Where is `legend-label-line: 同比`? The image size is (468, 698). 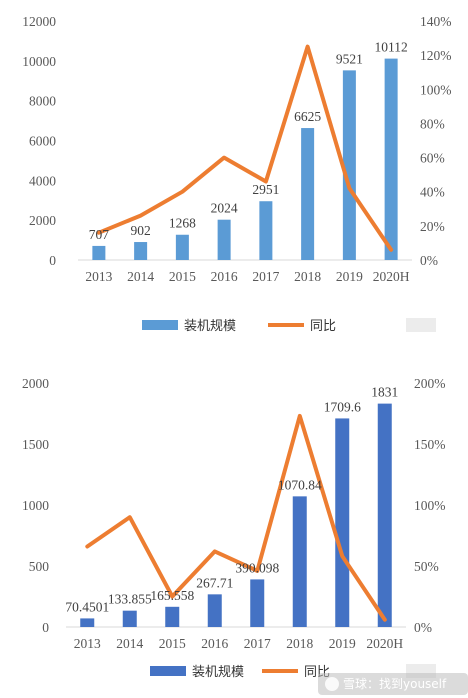 legend-label-line: 同比 is located at coordinates (323, 326).